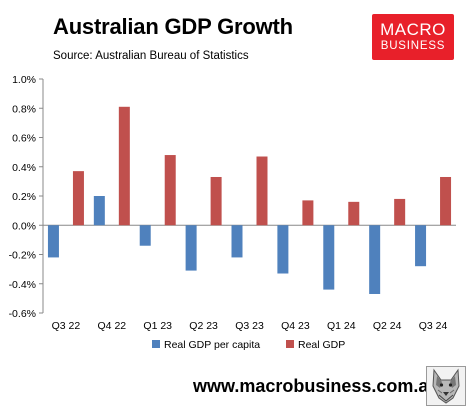 The height and width of the screenshot is (412, 474). What do you see at coordinates (446, 386) in the screenshot?
I see `wolf-head-icon` at bounding box center [446, 386].